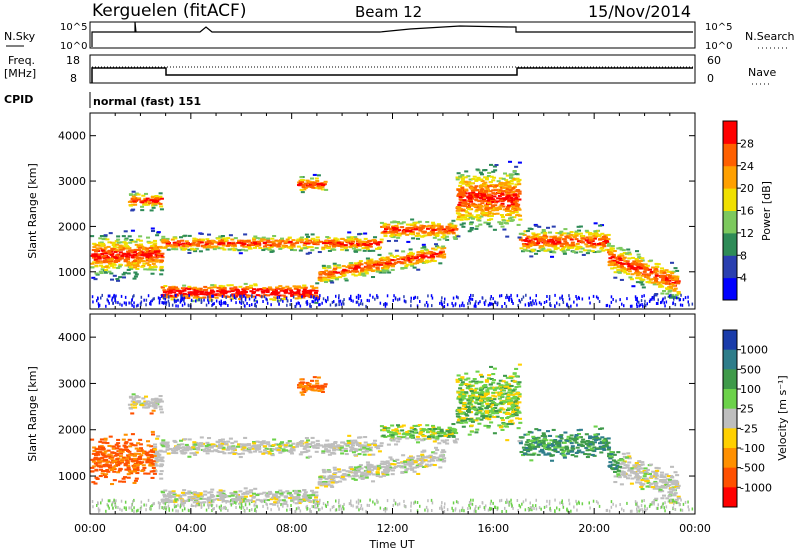  I want to click on power-colorbar-tick-label: 16, so click(747, 211).